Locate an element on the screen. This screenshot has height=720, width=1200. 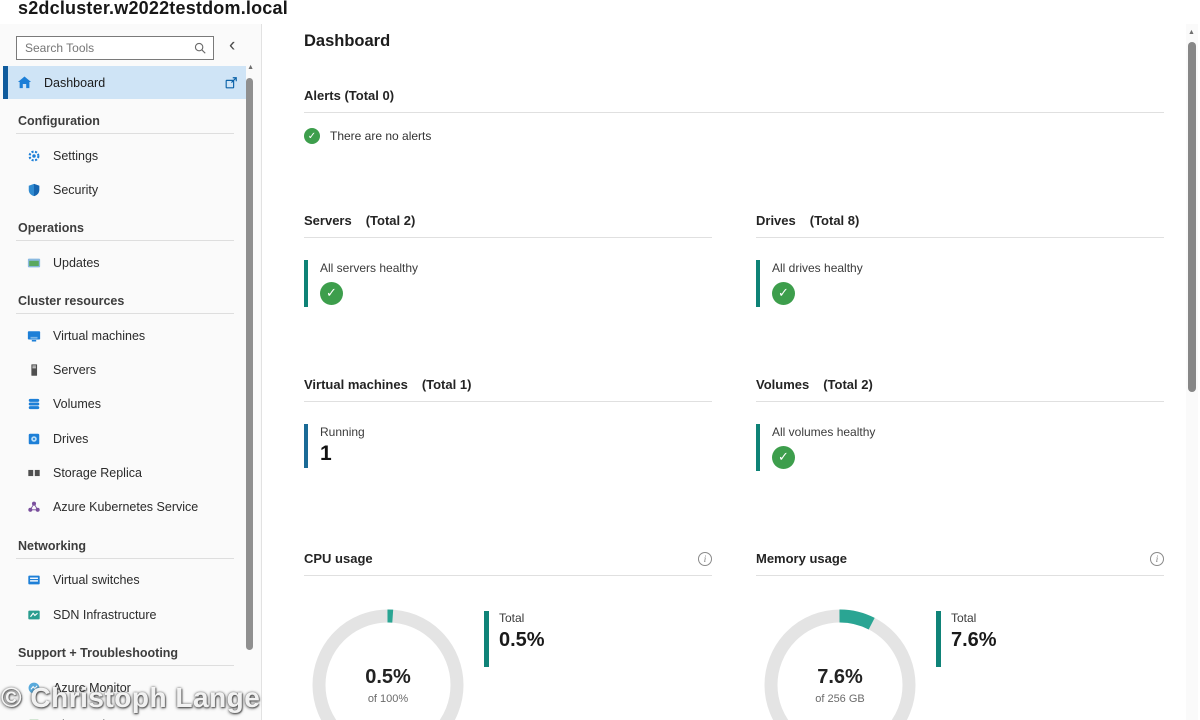
servers-title: Servers is located at coordinates (328, 220).